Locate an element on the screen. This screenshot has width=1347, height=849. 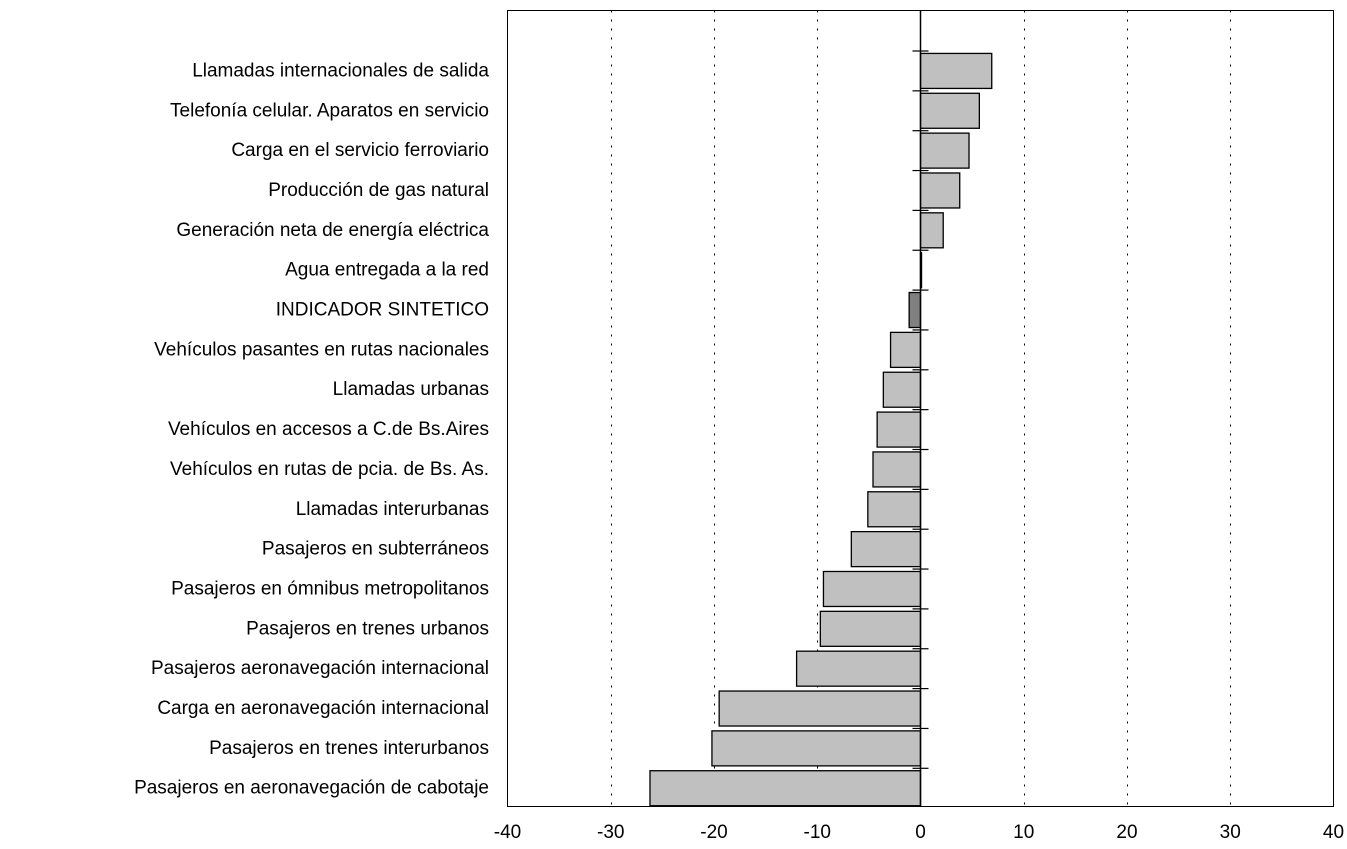
category-label: Carga en aeronavegación internacional is located at coordinates (323, 708).